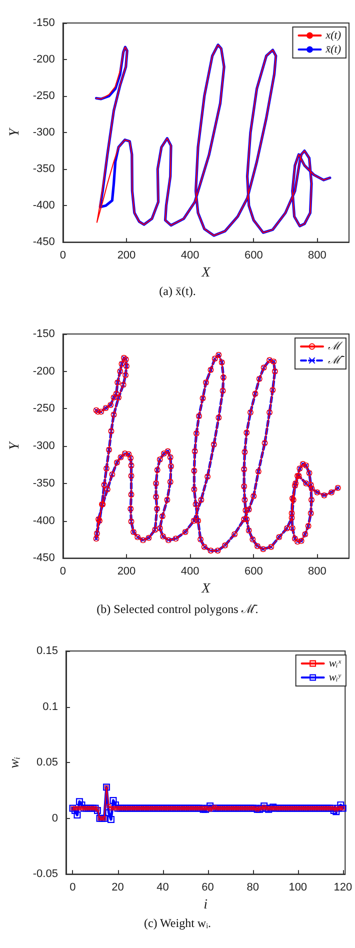 The height and width of the screenshot is (948, 355). I want to click on text: (b) Selected control polygons ℳ̄., so click(178, 609).